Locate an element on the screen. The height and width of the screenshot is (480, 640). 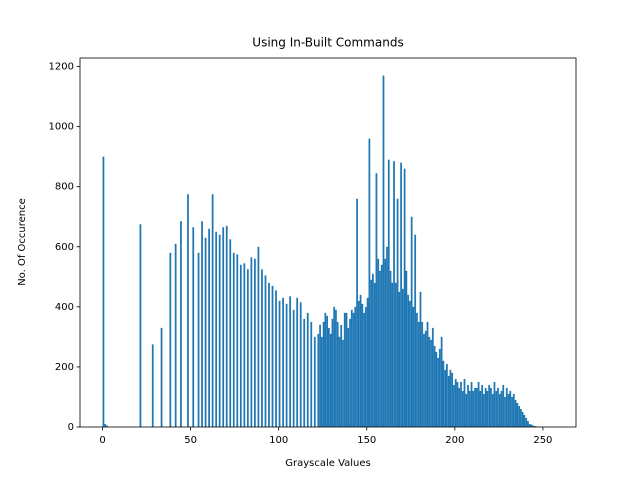
x-axis-label: Grayscale Values is located at coordinates (328, 463).